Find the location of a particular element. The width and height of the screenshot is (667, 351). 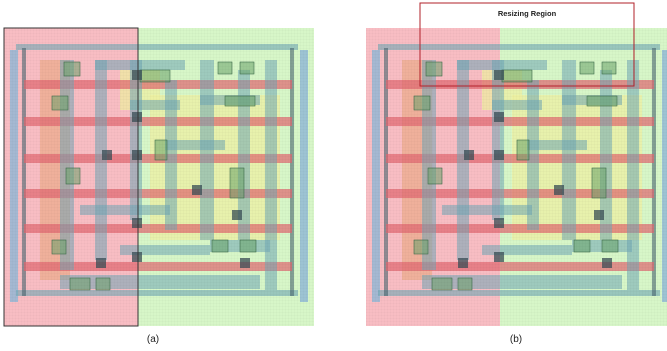

caption-b: (b) is located at coordinates (516, 339).